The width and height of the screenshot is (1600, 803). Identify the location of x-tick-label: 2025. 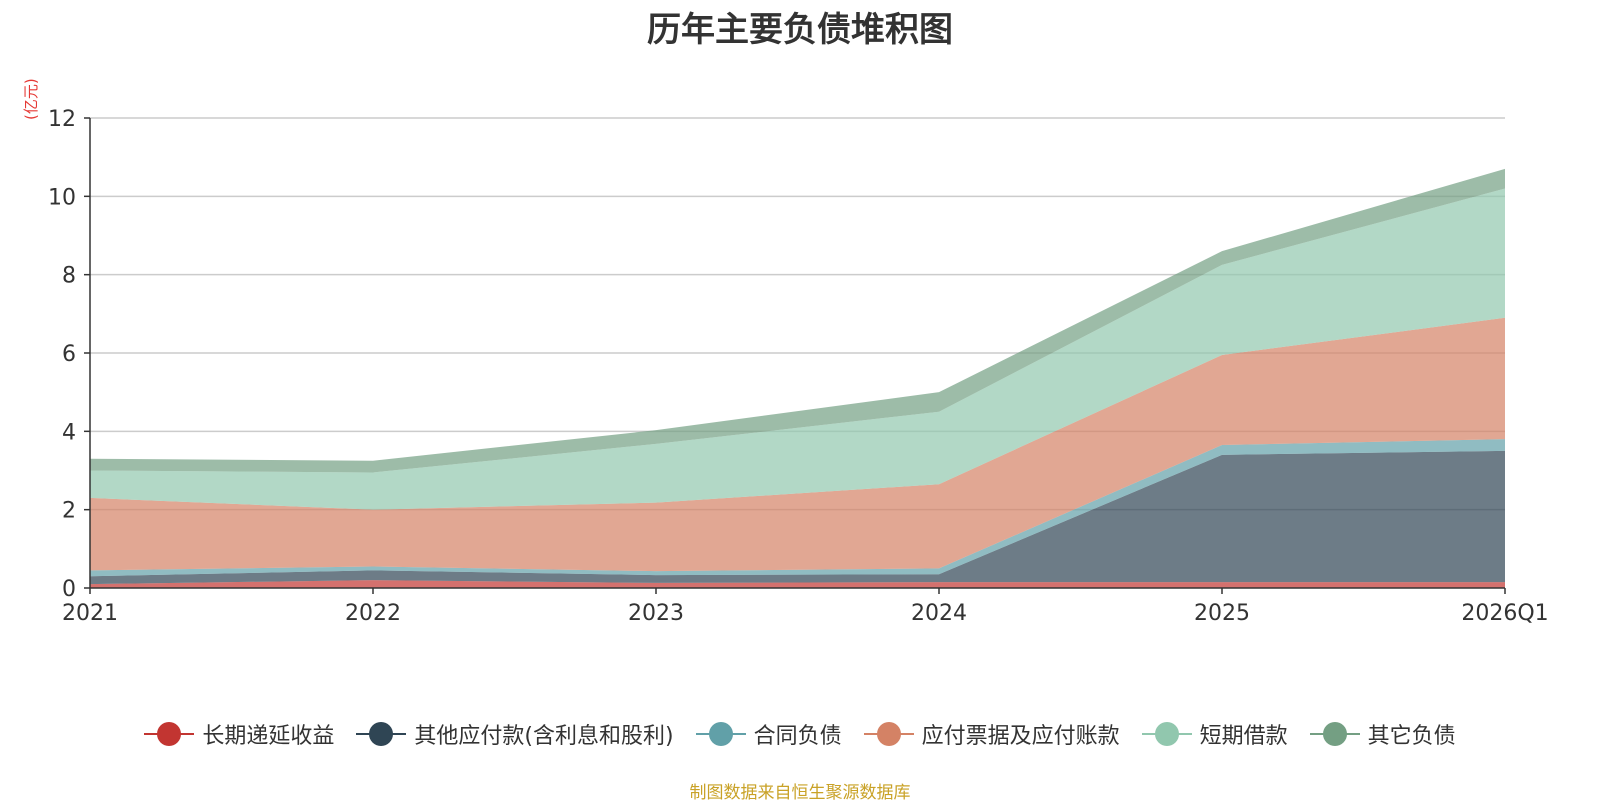
(1222, 613).